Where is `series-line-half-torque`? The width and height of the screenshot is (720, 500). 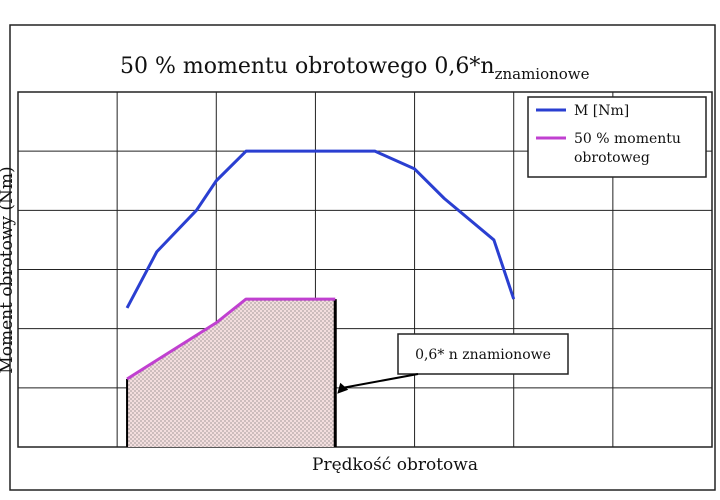 series-line-half-torque is located at coordinates (231, 339).